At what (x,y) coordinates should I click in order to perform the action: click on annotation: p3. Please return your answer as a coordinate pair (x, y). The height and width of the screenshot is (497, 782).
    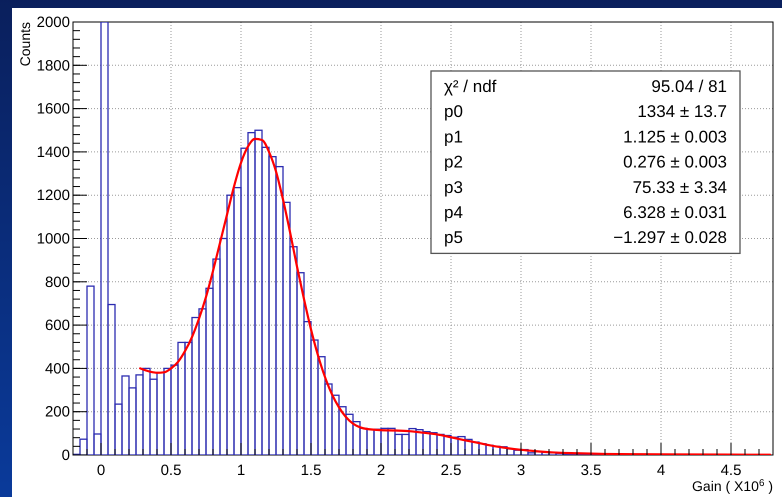
    Looking at the image, I should click on (453, 187).